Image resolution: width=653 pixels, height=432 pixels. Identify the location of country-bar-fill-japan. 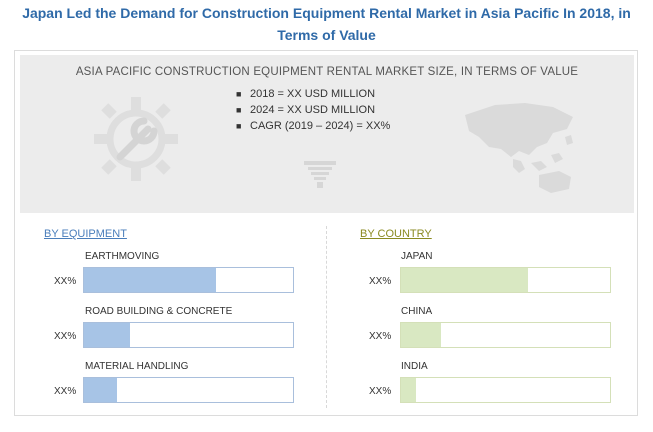
(465, 280).